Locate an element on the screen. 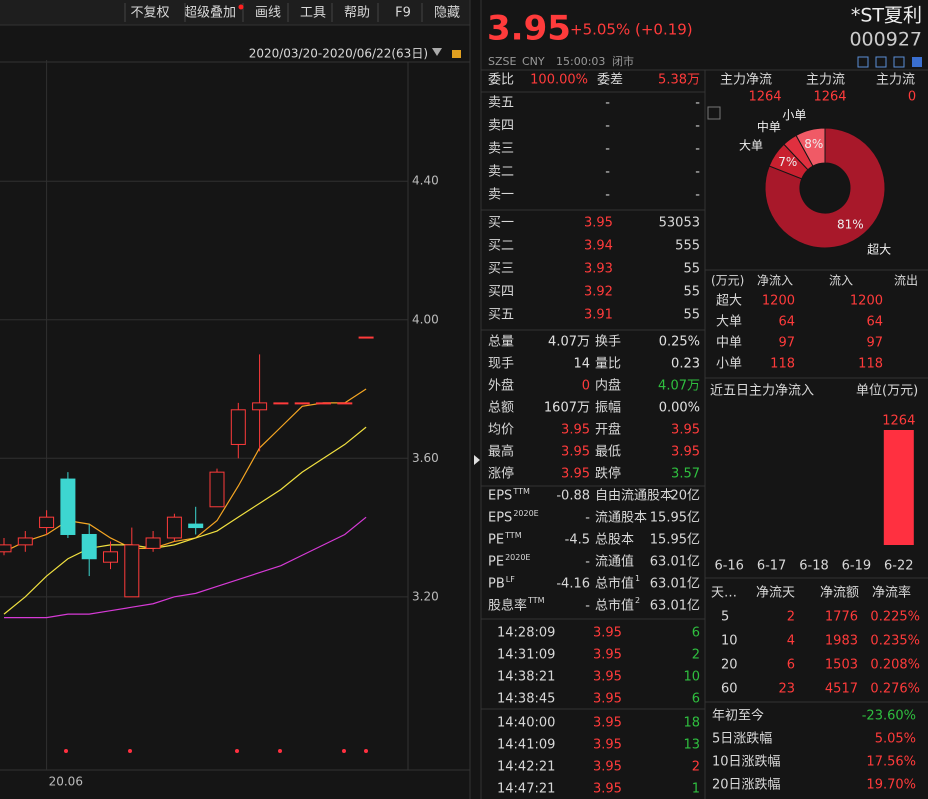 This screenshot has height=799, width=928. toolbar-button: 不复权 is located at coordinates (149, 13).